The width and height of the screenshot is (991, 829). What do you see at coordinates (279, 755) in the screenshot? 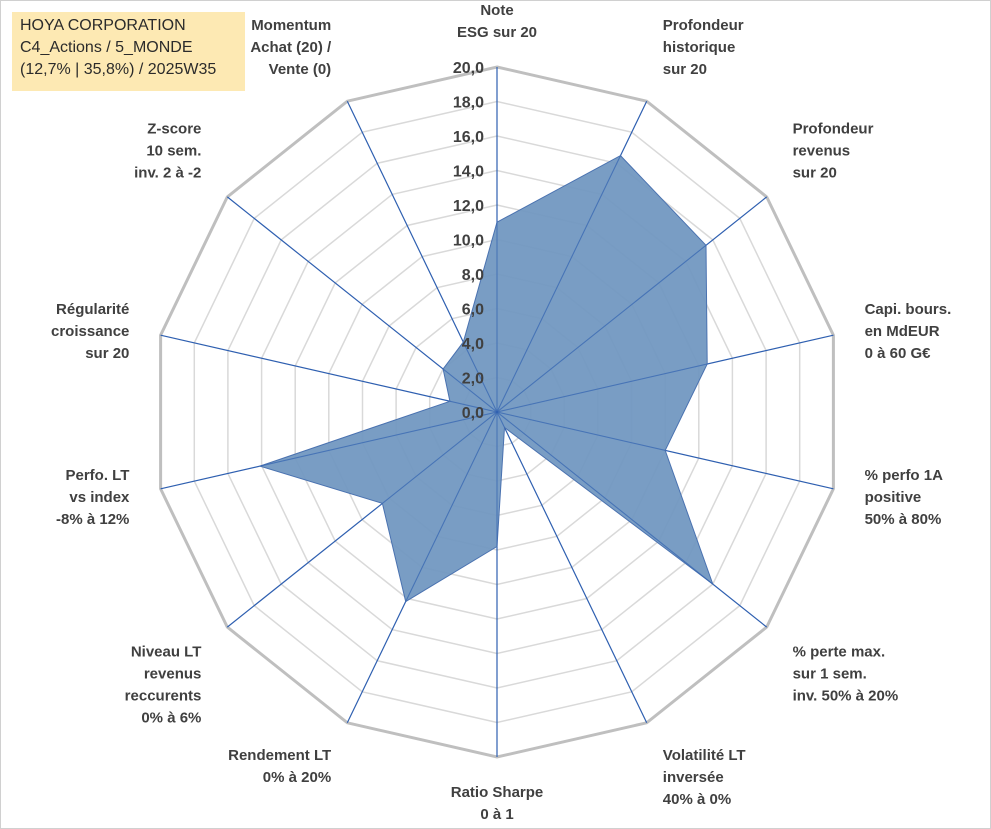
I see `axis-label-line: Rendement LT` at bounding box center [279, 755].